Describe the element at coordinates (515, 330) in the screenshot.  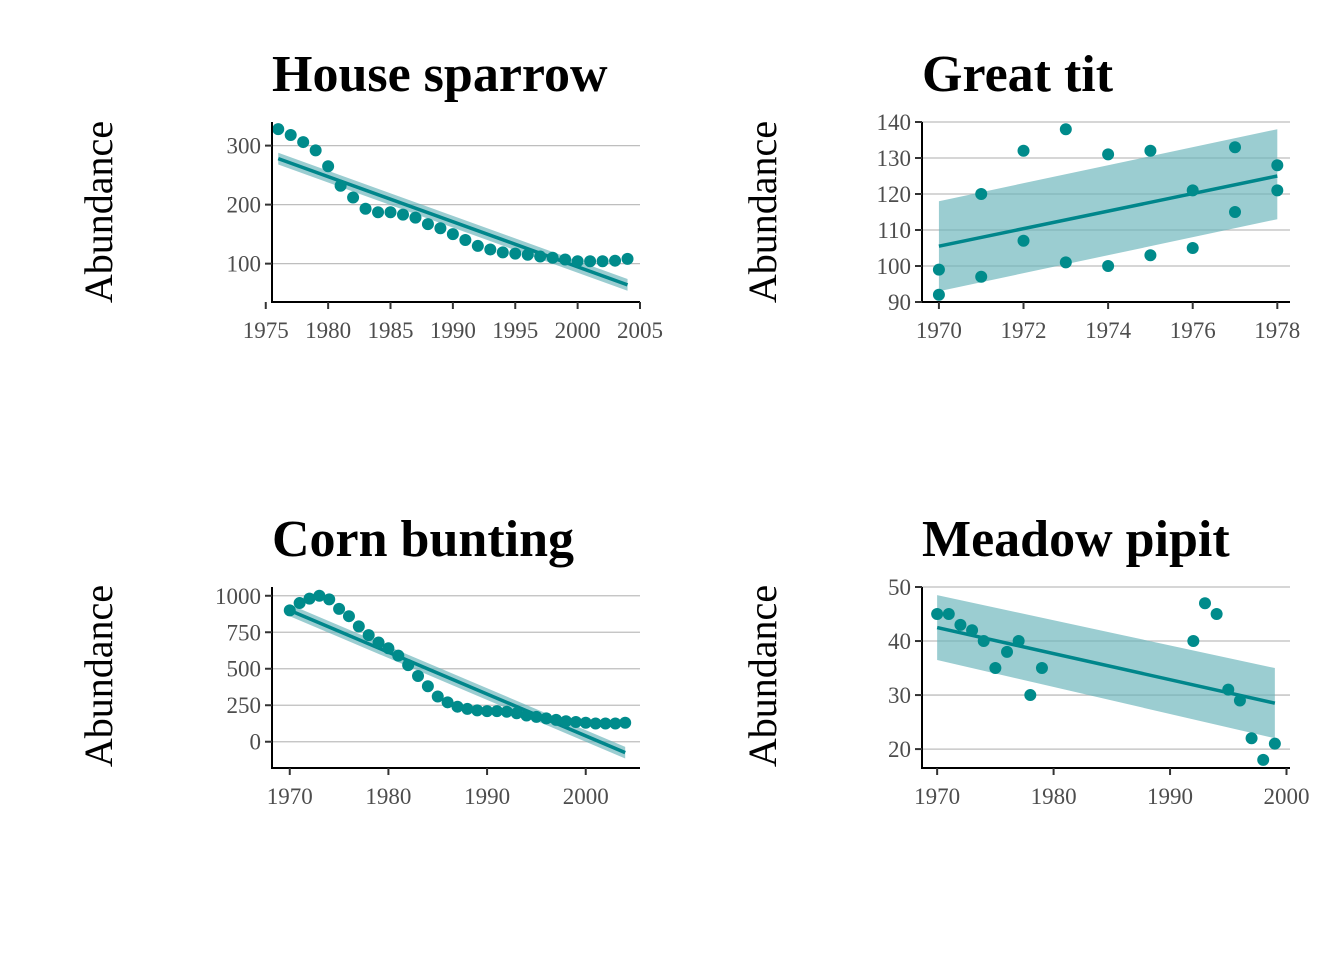
I see `x-tick-label: 1995` at that location.